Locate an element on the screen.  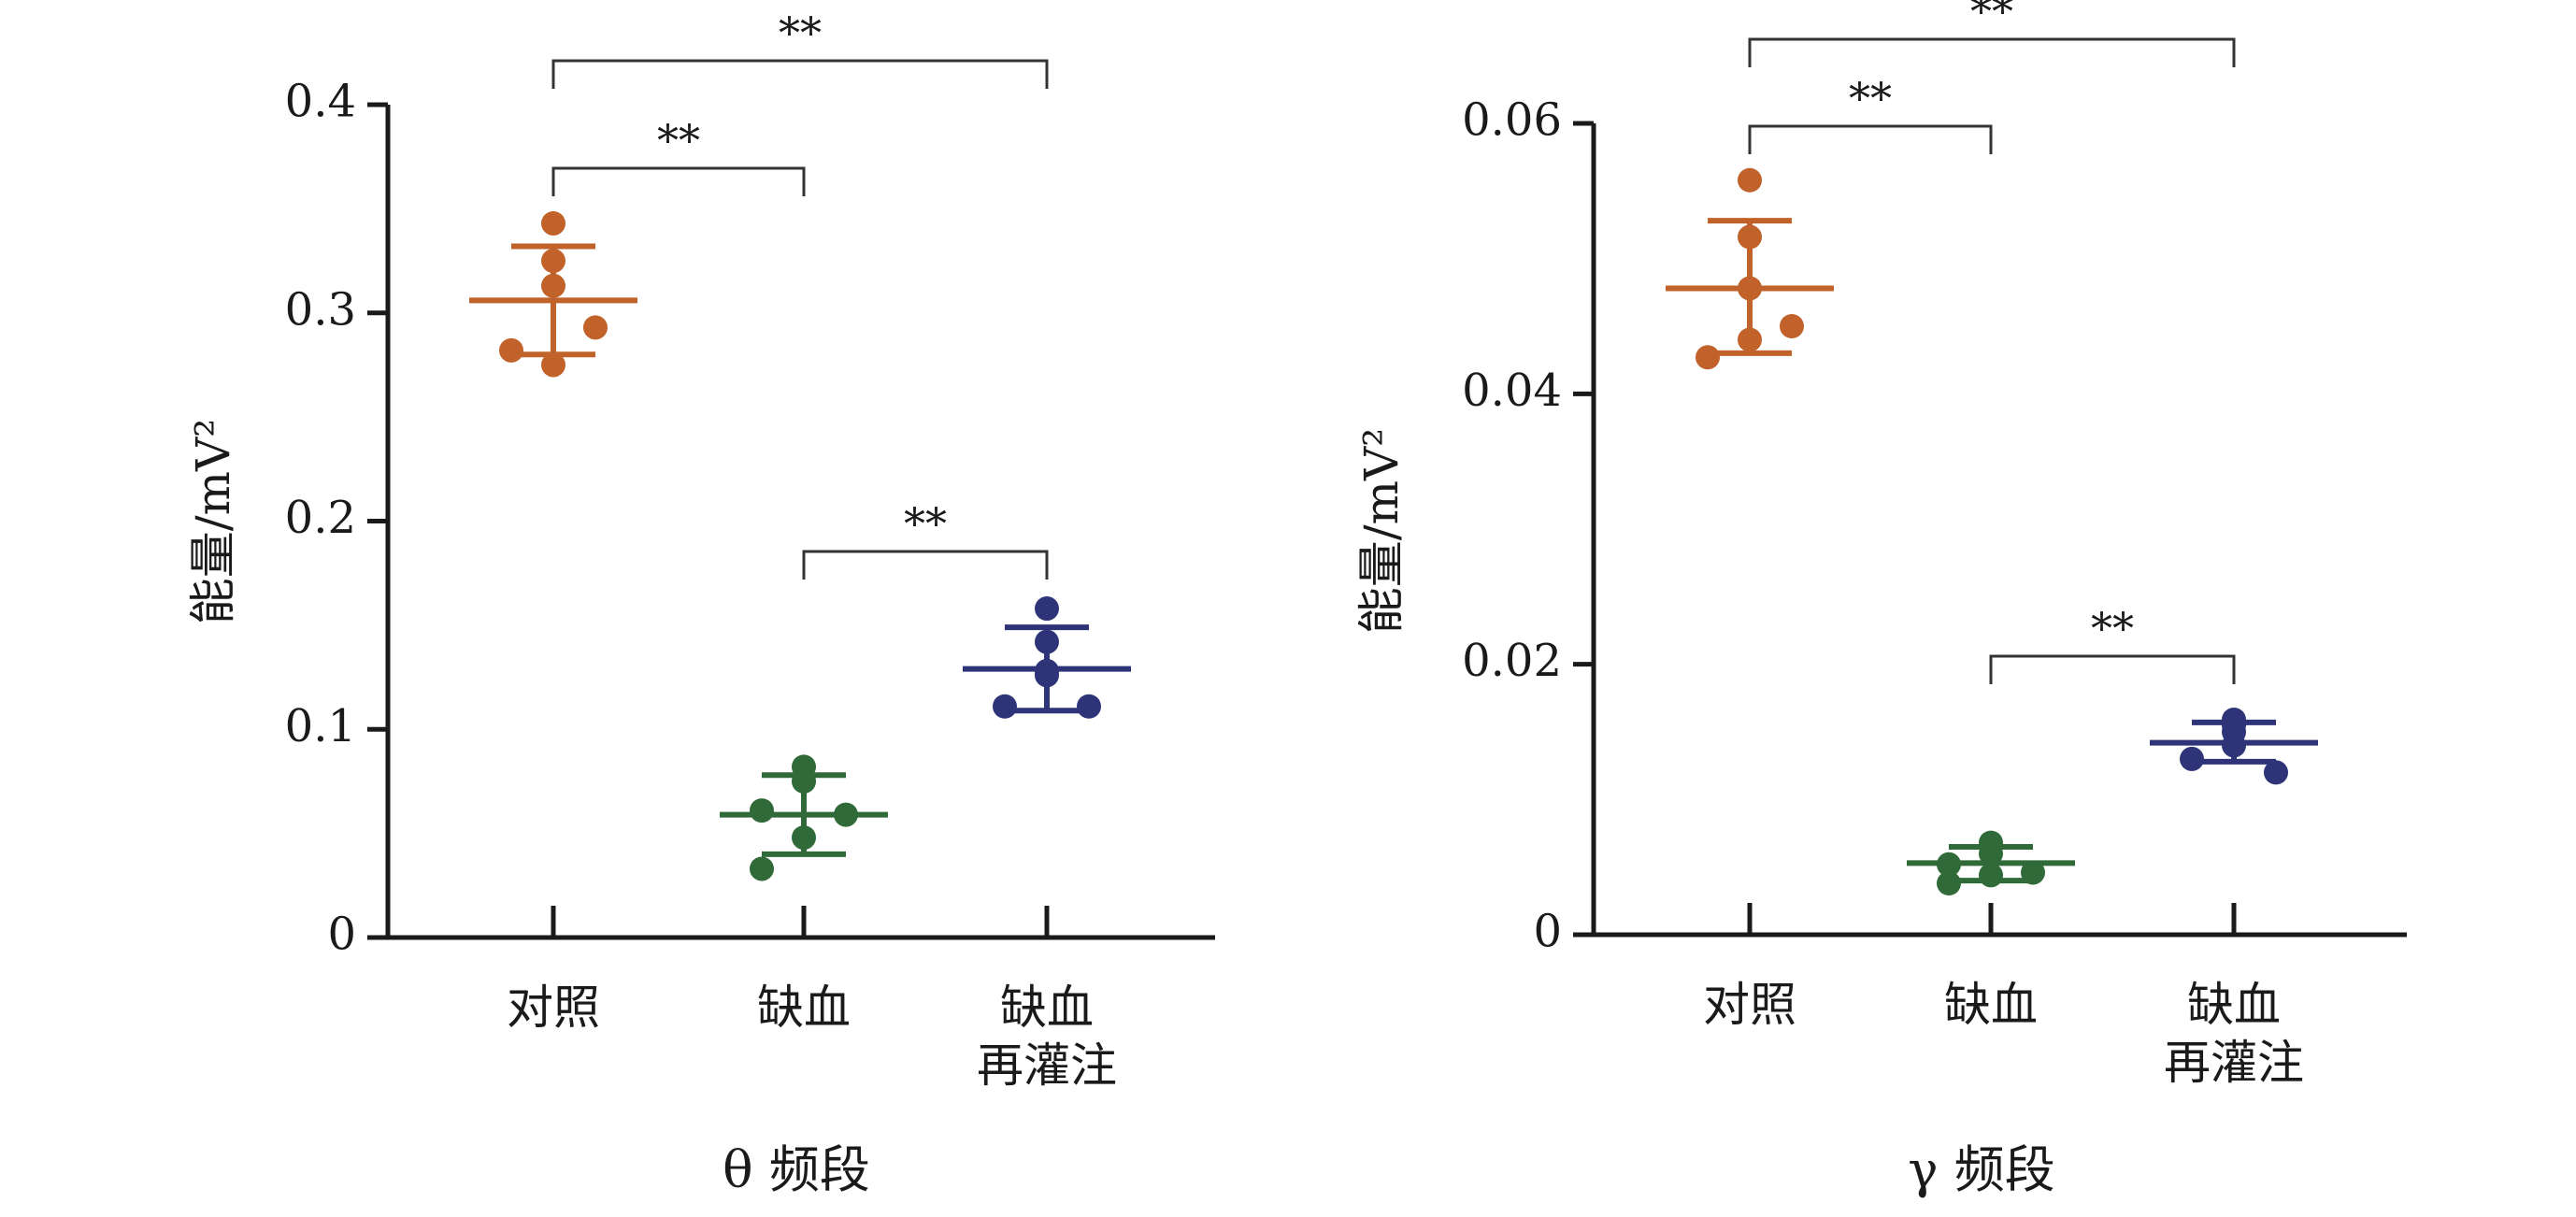
gamma-y-tick-label: 0.06 is located at coordinates (1512, 121).